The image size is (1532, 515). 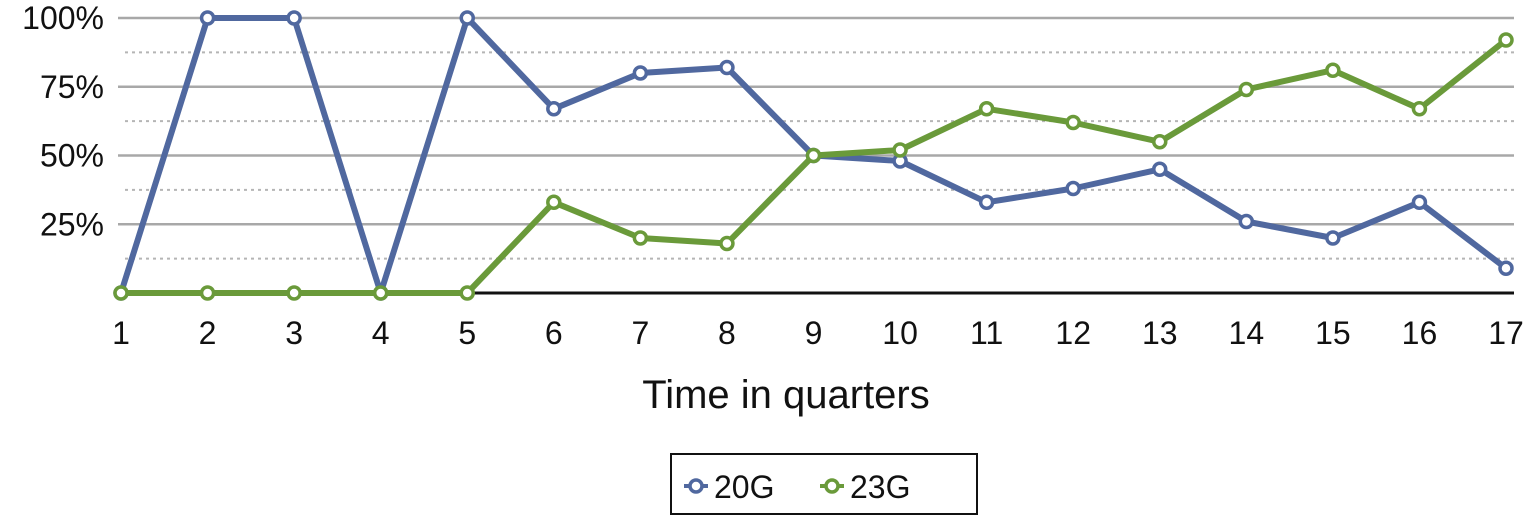 What do you see at coordinates (72, 224) in the screenshot?
I see `y-tick-label: 25%` at bounding box center [72, 224].